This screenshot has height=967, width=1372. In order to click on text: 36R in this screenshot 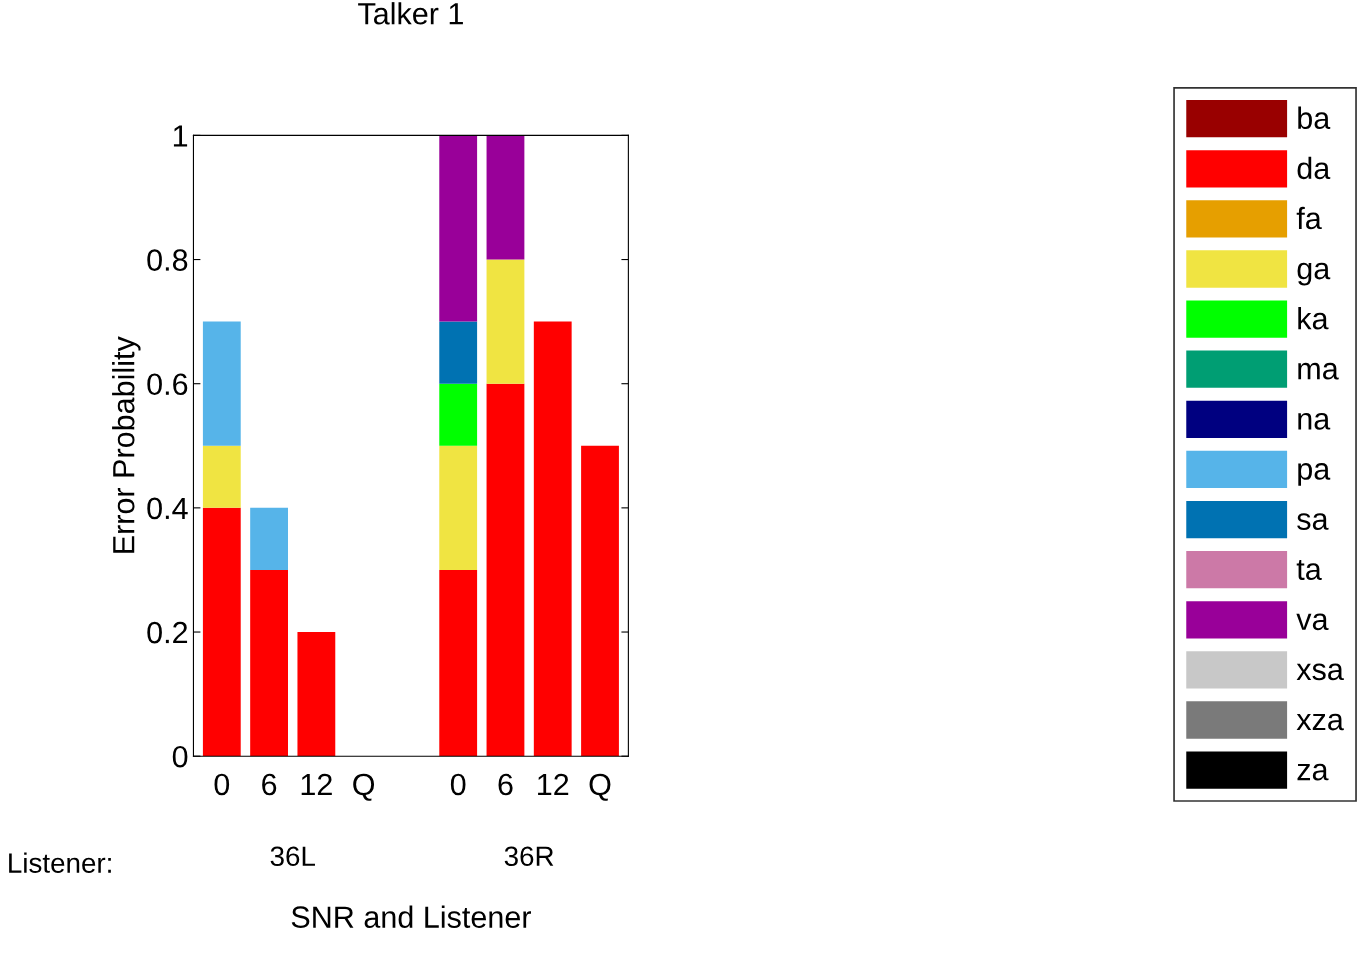, I will do `click(529, 856)`.